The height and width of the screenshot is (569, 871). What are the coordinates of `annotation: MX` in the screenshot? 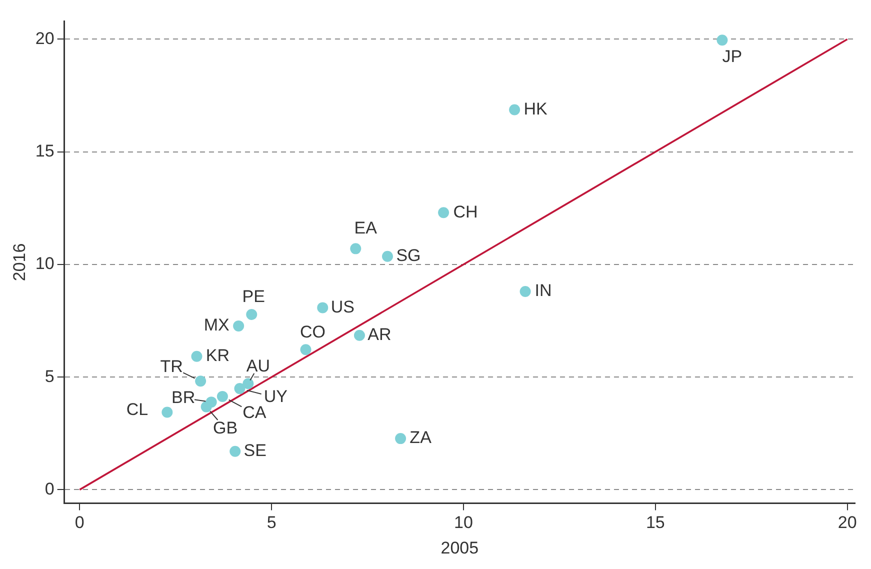 It's located at (217, 325).